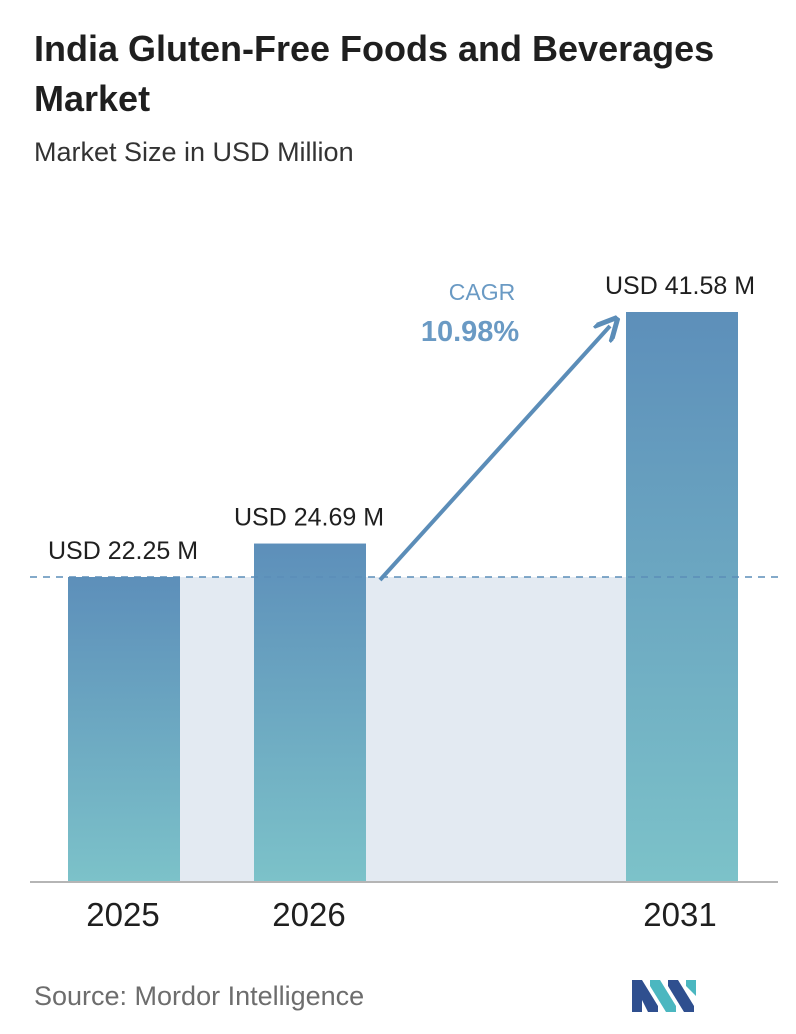 This screenshot has width=796, height=1034. I want to click on data-label-2025: USD 22.25 M, so click(123, 551).